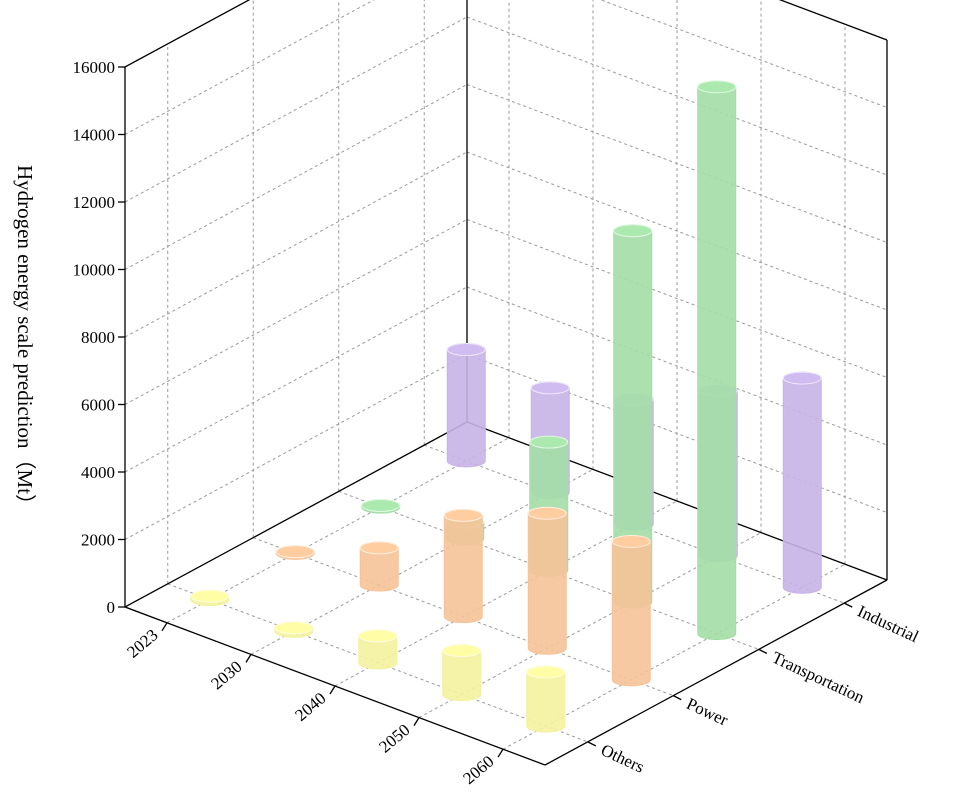 The width and height of the screenshot is (955, 795). What do you see at coordinates (142, 643) in the screenshot?
I see `x-tick-label: 2023` at bounding box center [142, 643].